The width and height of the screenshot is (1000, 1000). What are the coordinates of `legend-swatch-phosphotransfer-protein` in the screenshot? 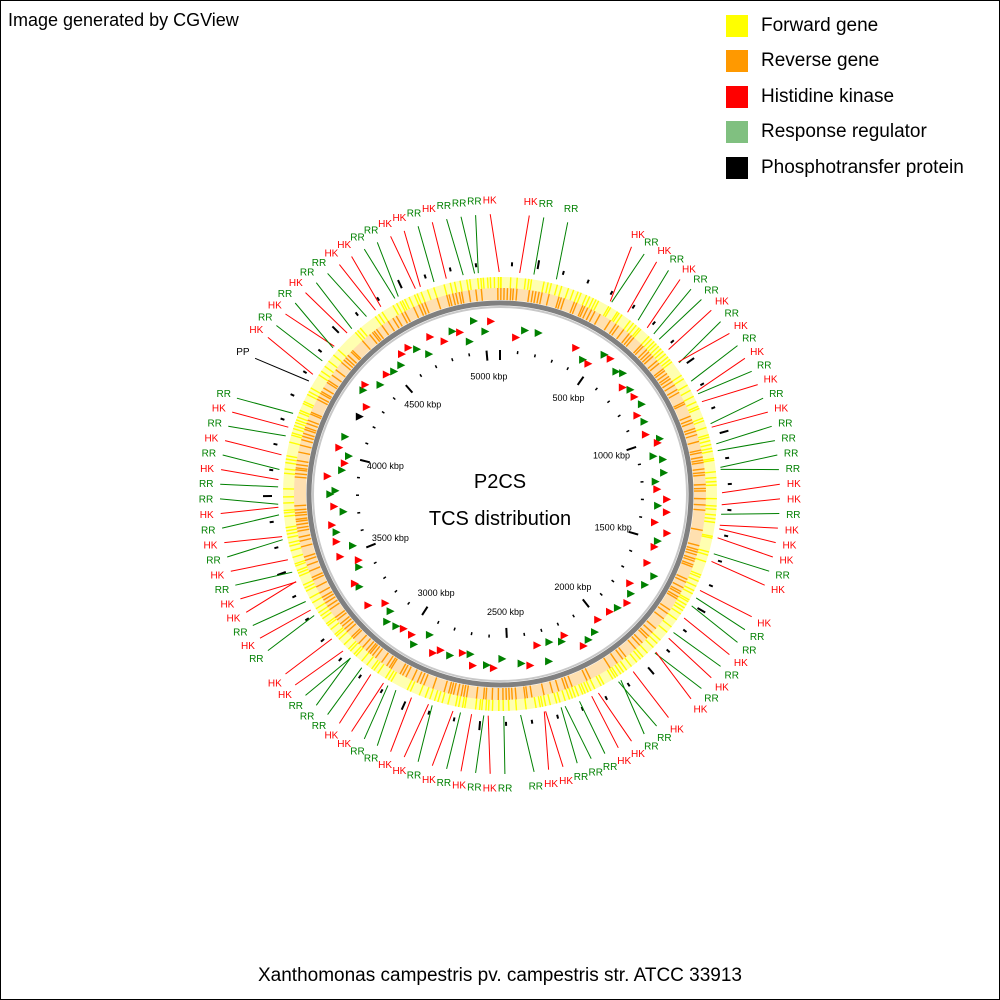 It's located at (737, 167).